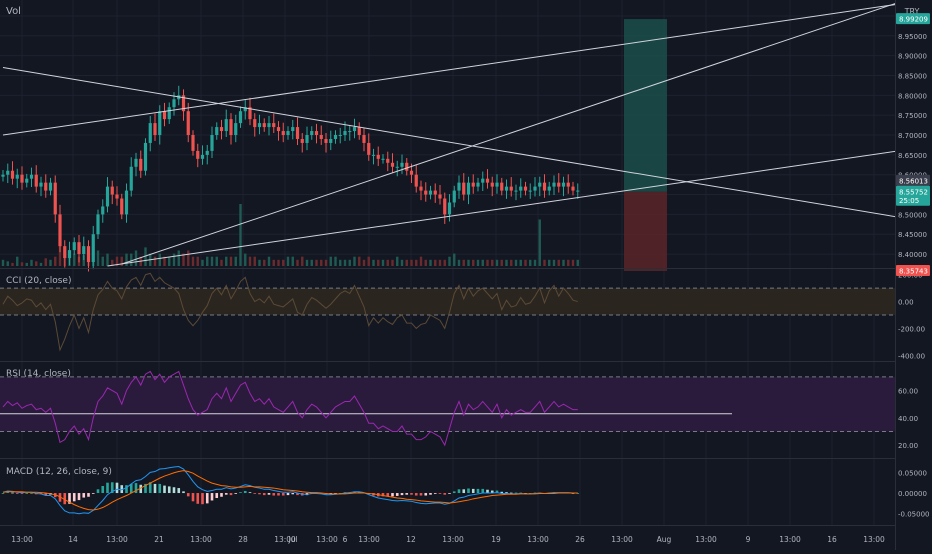 The image size is (932, 554). Describe the element at coordinates (645, 231) in the screenshot. I see `loss-zone` at that location.